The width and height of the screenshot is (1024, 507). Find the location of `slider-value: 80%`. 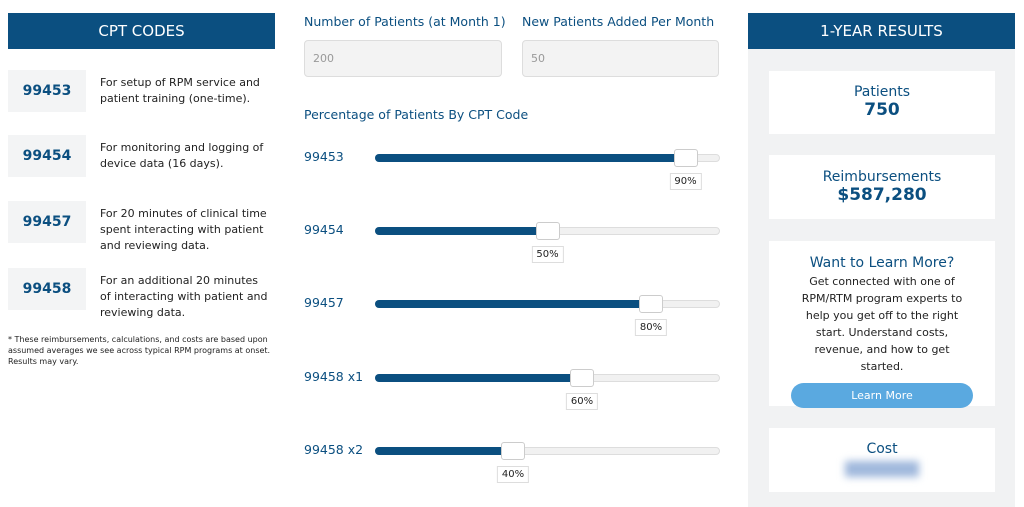

slider-value: 80% is located at coordinates (651, 328).